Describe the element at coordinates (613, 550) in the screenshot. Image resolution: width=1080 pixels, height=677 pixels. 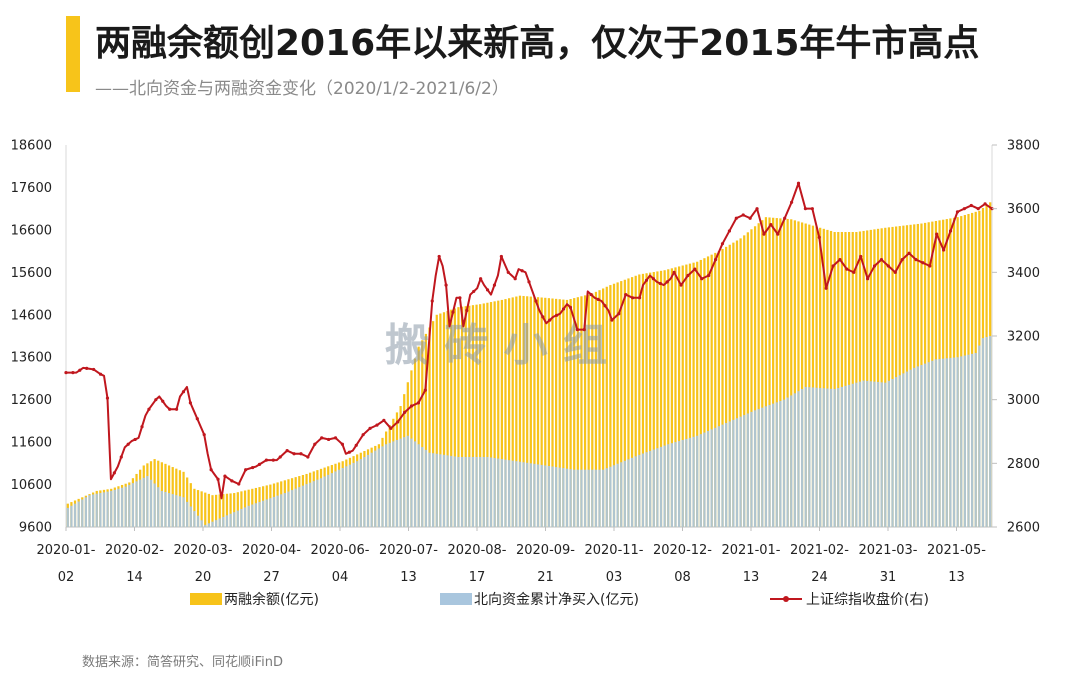
I see `x-tick-label-top: 2020-11-` at that location.